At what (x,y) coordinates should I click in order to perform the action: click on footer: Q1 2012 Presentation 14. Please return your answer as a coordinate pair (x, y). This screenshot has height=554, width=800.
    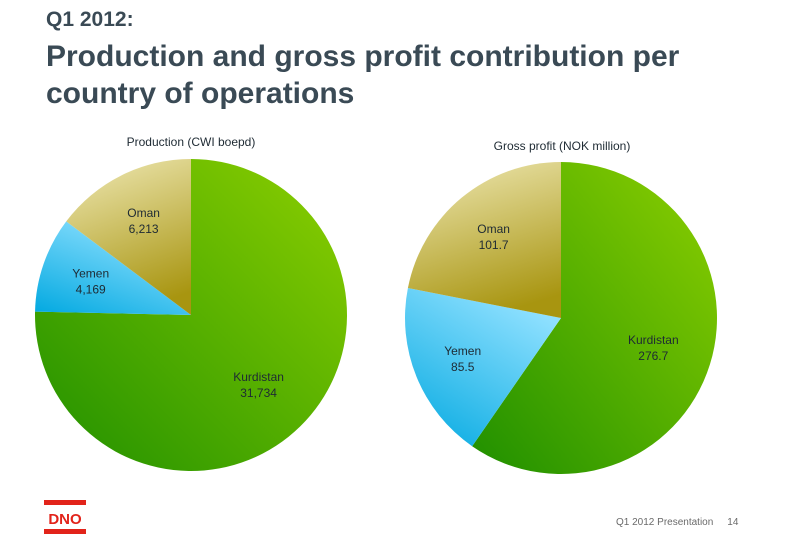
    Looking at the image, I should click on (677, 522).